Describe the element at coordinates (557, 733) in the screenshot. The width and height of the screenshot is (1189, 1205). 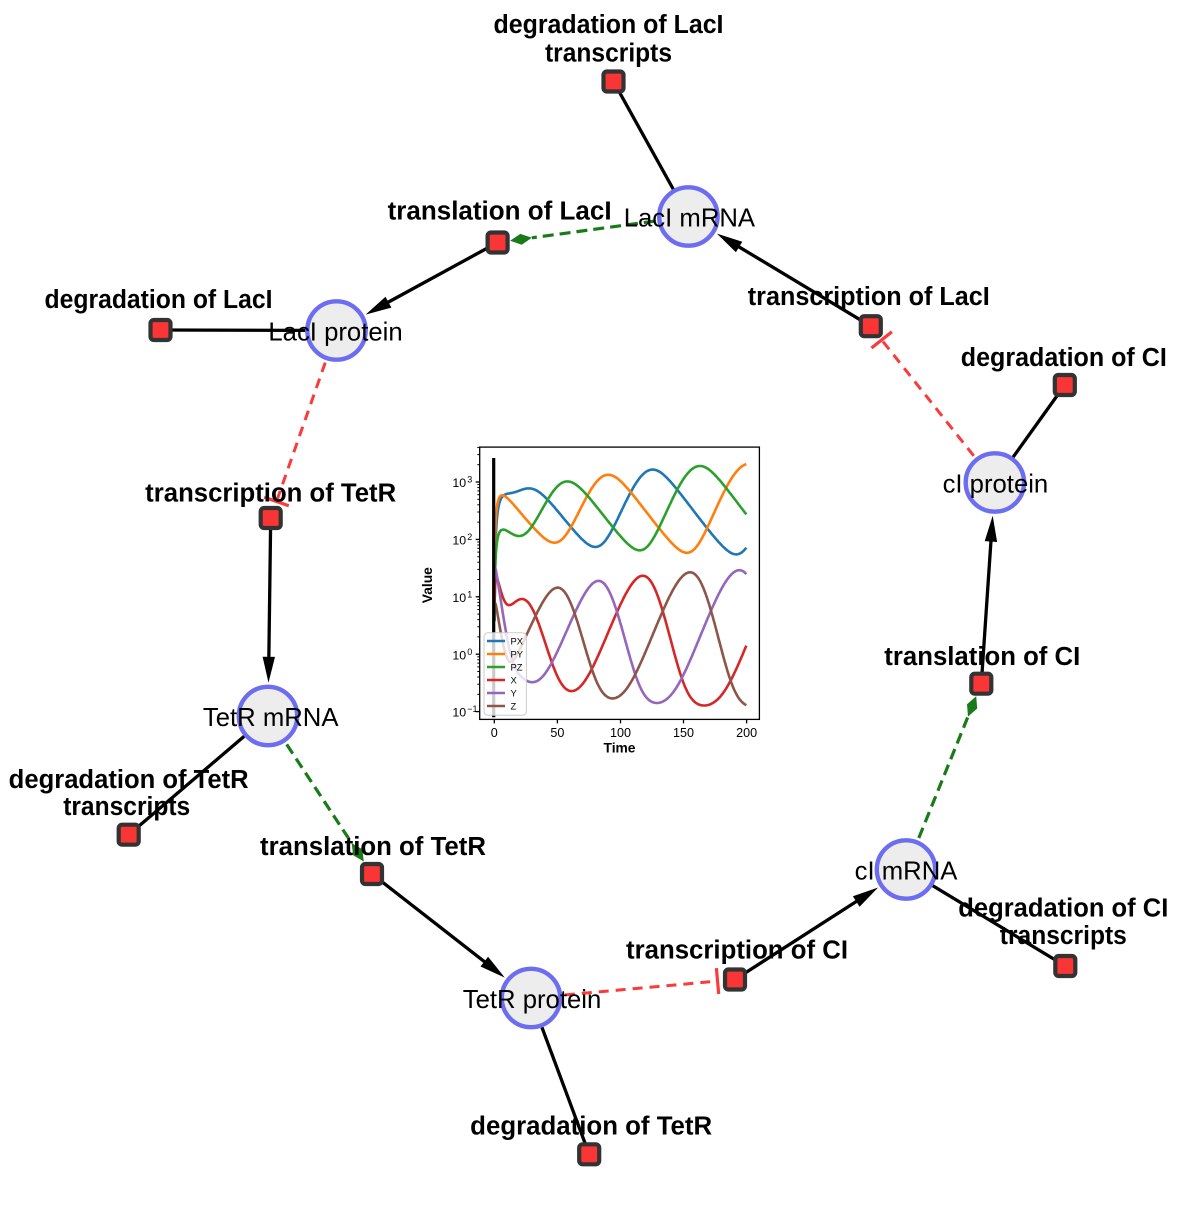
I see `svg-text: 50` at that location.